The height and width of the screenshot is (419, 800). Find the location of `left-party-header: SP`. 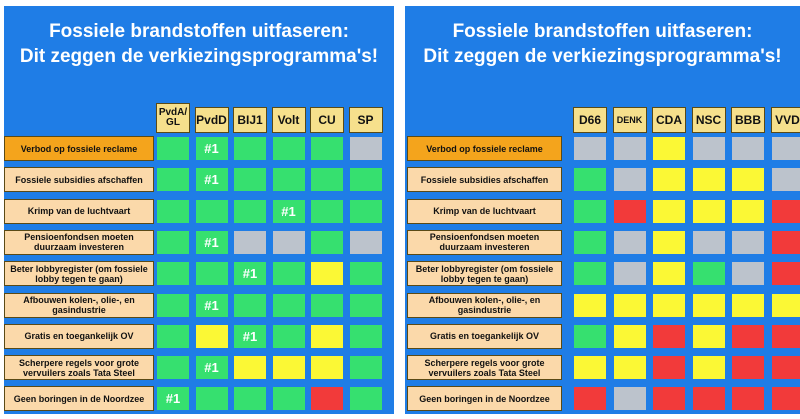

left-party-header: SP is located at coordinates (365, 120).